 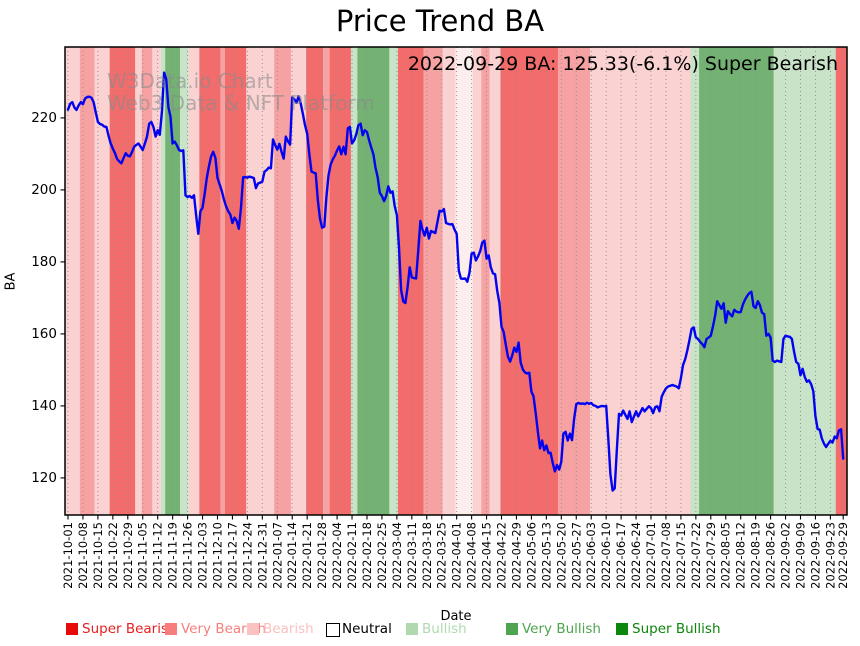 I want to click on sentiment-band-neutral, so click(x=464, y=281).